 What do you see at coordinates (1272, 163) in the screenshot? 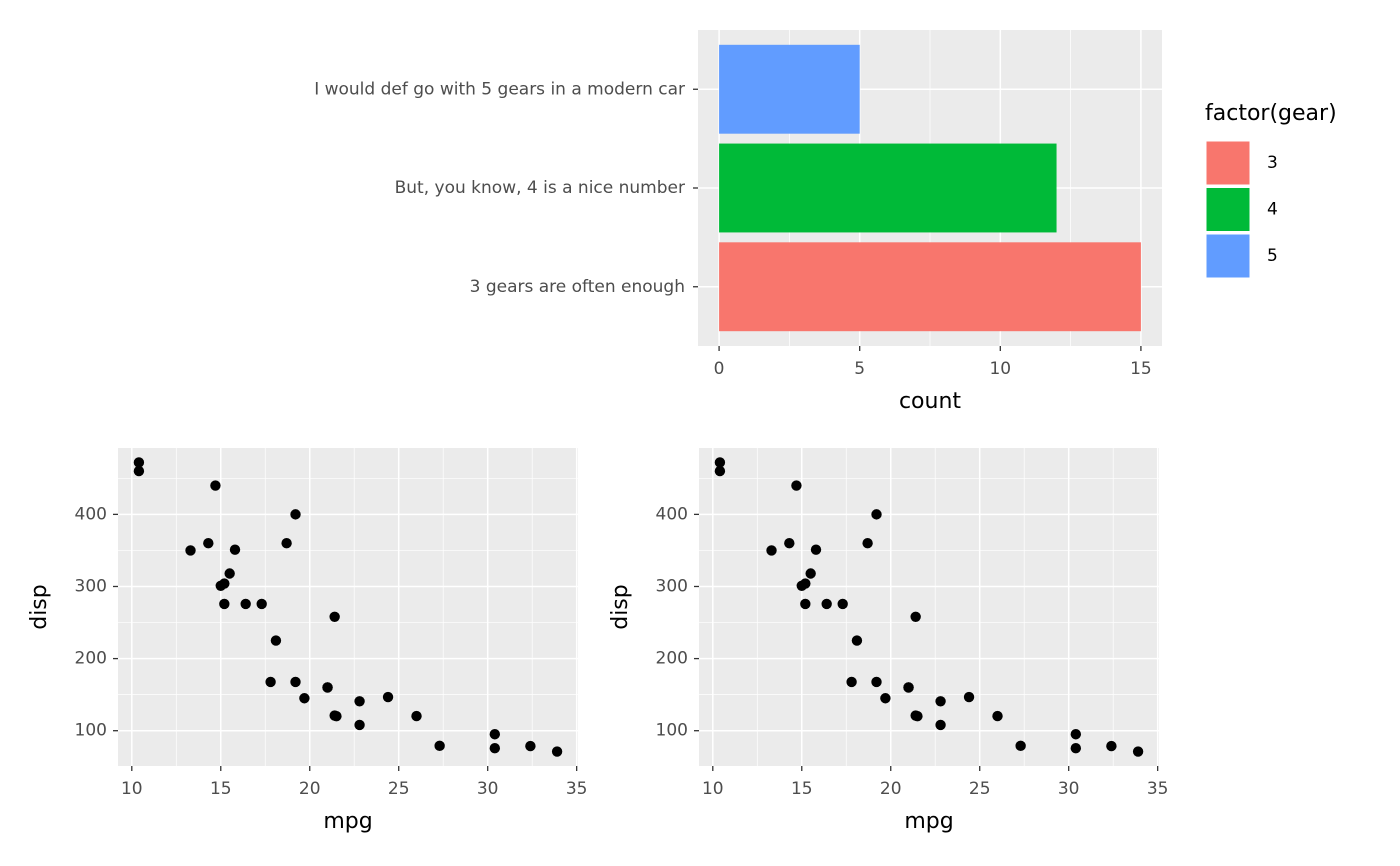
I see `legend-label: 3` at bounding box center [1272, 163].